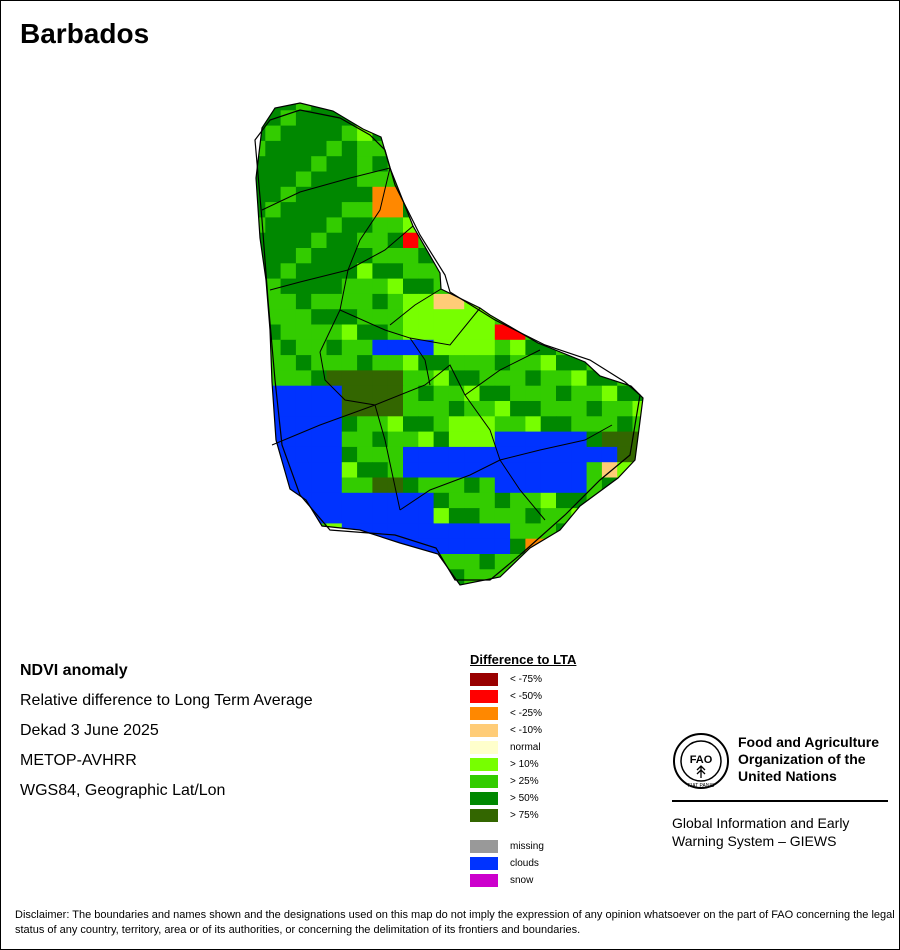 Image resolution: width=900 pixels, height=950 pixels. Describe the element at coordinates (523, 815) in the screenshot. I see `legend-item: > 75%` at that location.